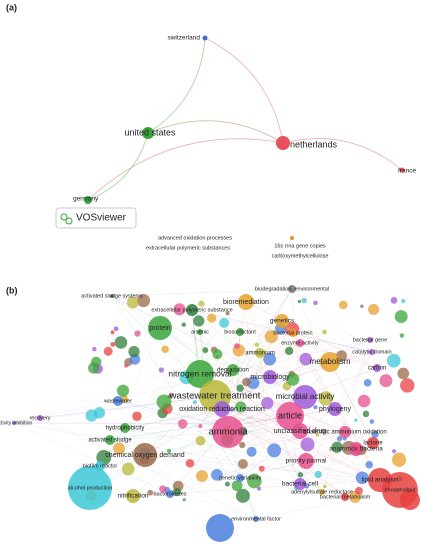 This screenshot has height=550, width=441. I want to click on node-label: nitrogen removal, so click(199, 373).